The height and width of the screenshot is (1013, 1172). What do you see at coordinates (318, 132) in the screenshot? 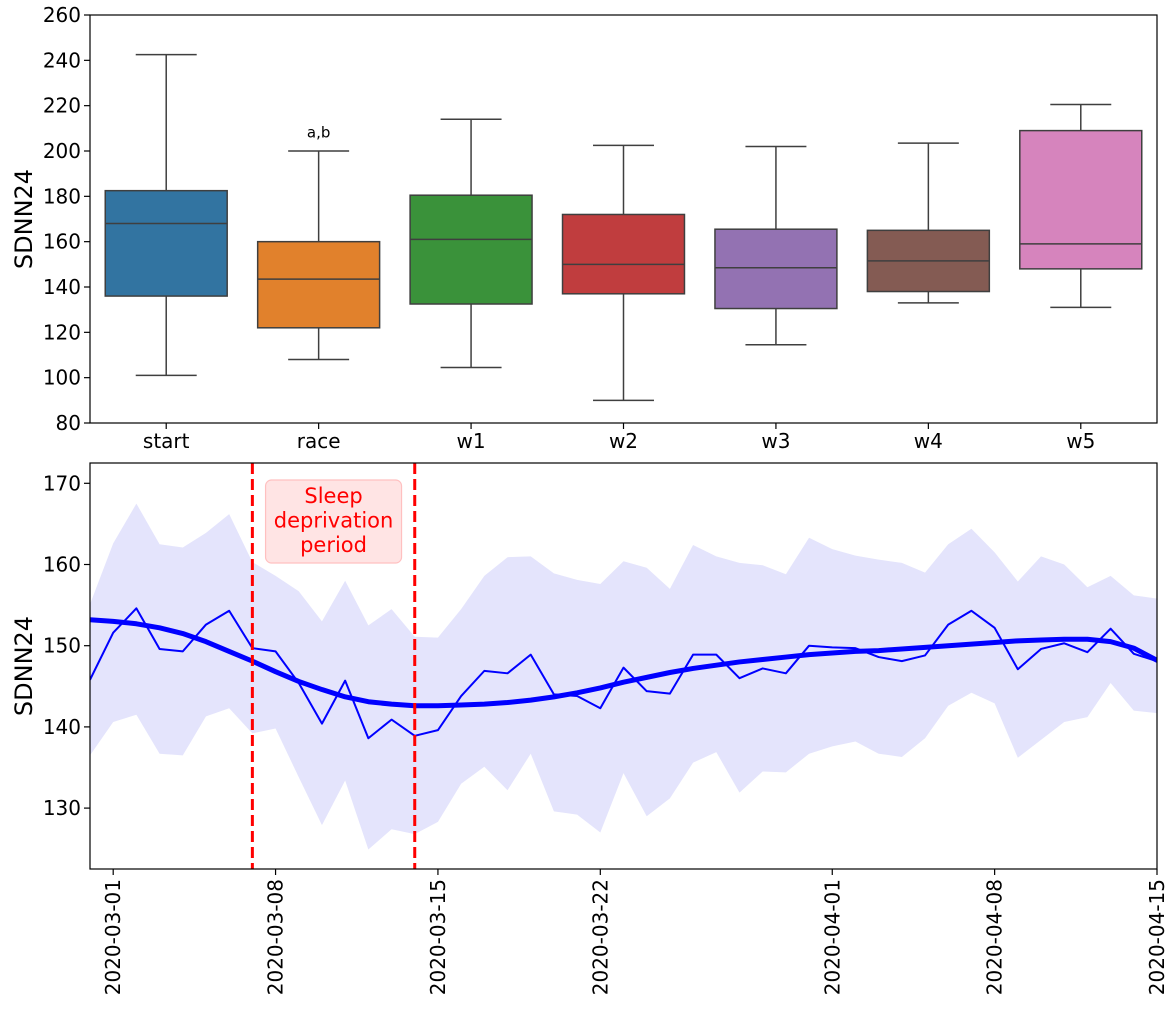
I see `box-annotation: a,b` at bounding box center [318, 132].